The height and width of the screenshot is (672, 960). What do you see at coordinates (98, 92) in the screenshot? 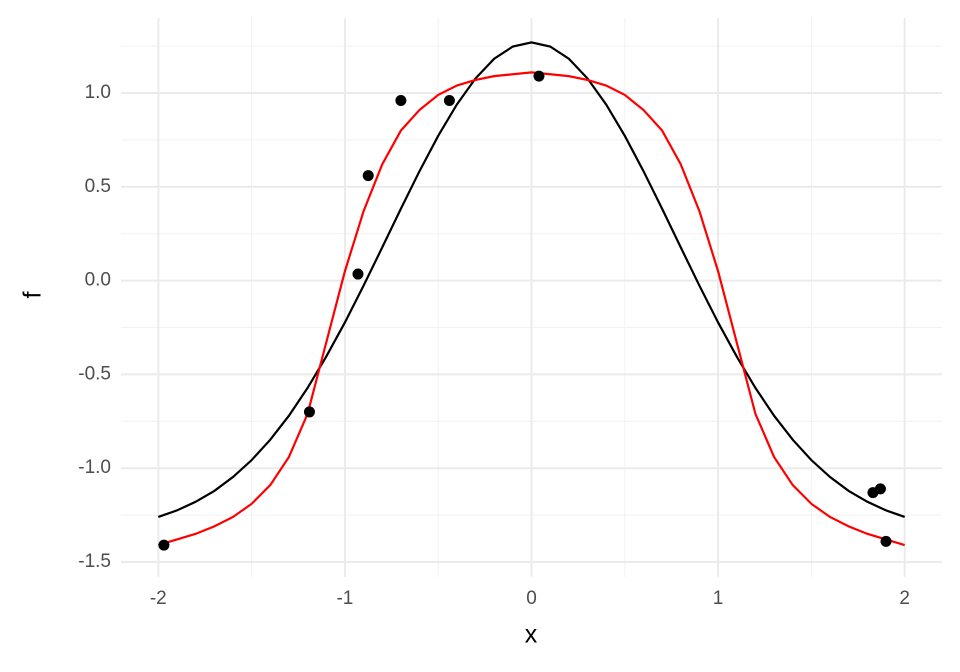
I see `y-tick-label: 1.0` at bounding box center [98, 92].